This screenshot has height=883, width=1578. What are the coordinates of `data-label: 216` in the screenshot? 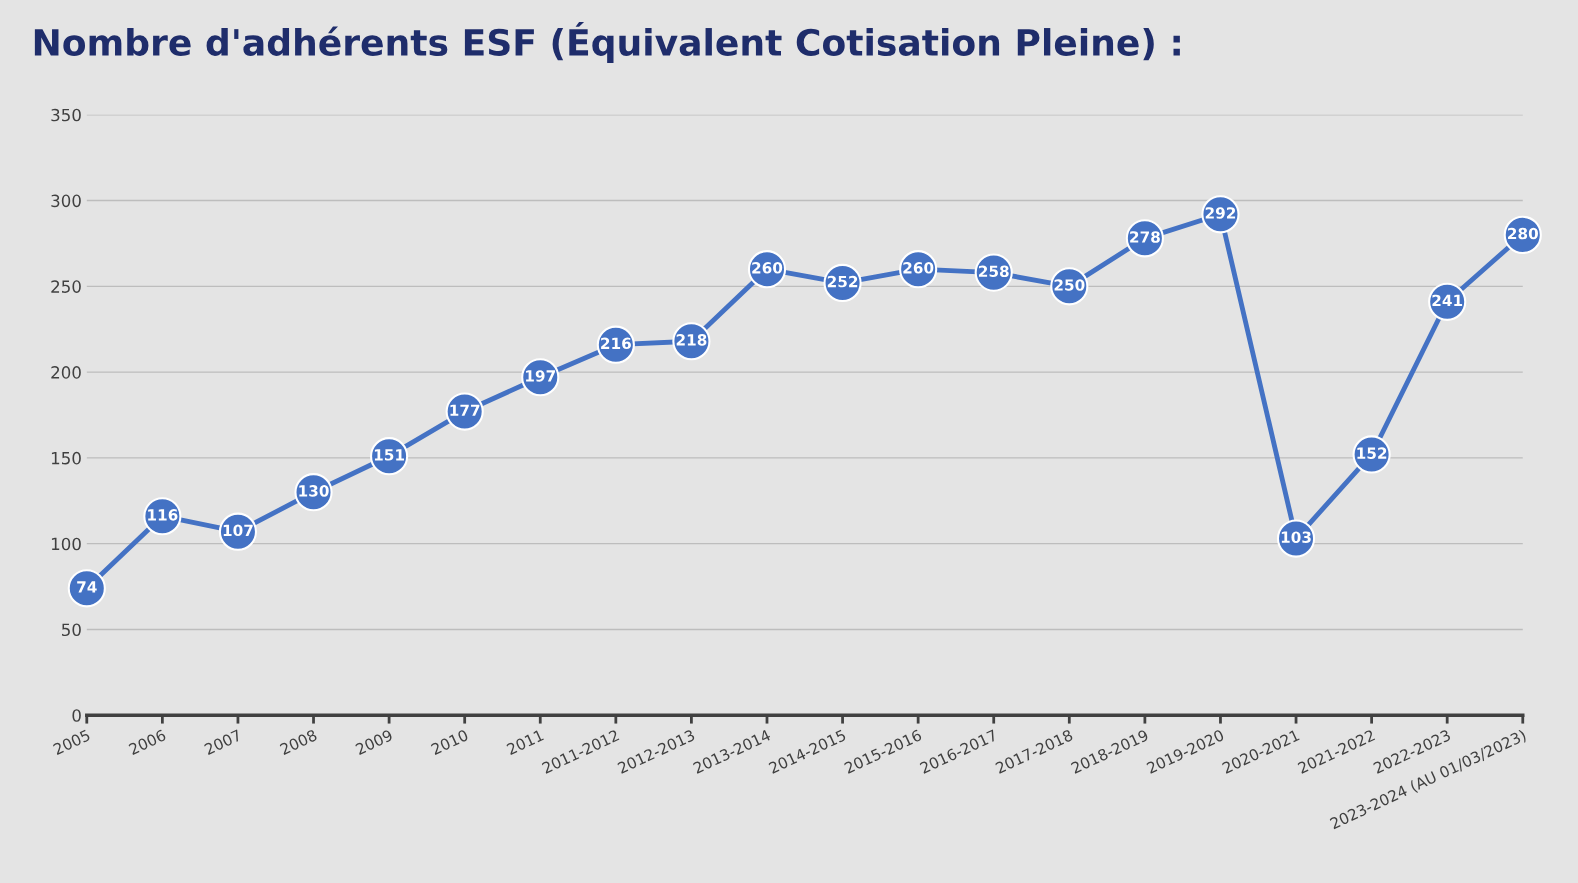 It's located at (616, 343).